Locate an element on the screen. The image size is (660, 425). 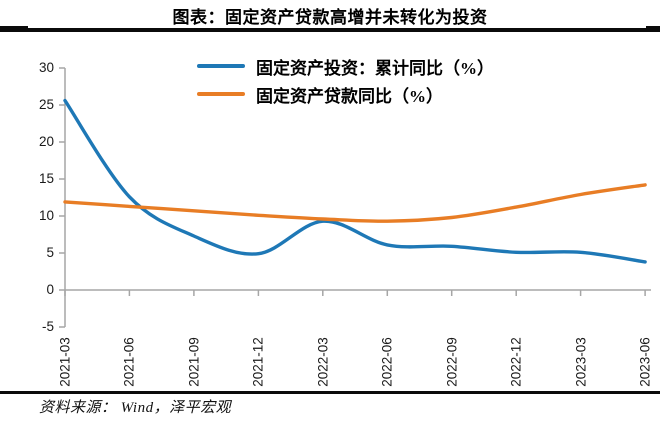
x-axis-tick-label: 2022-06 is located at coordinates (387, 362).